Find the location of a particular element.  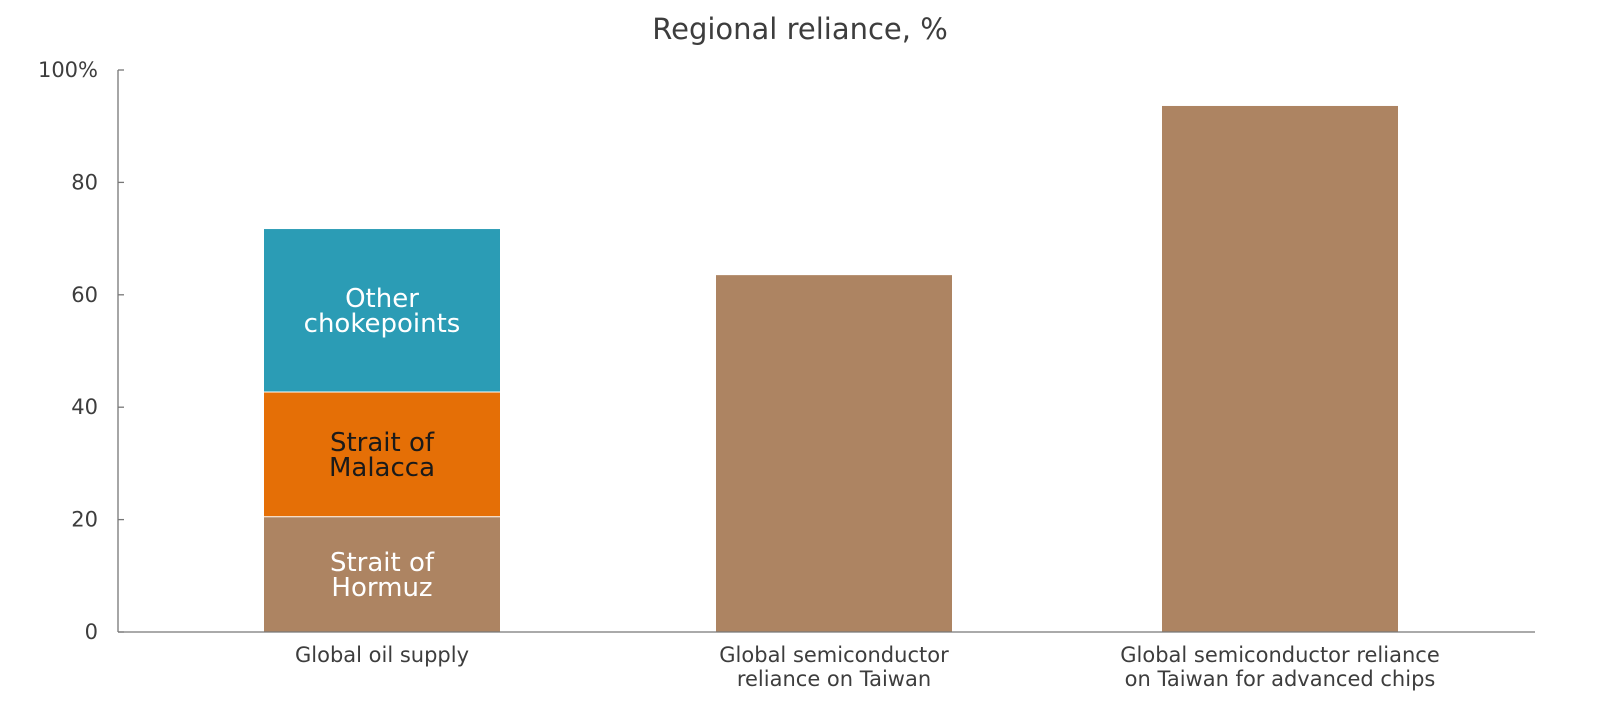

y-tick-label: 0 is located at coordinates (91, 632).